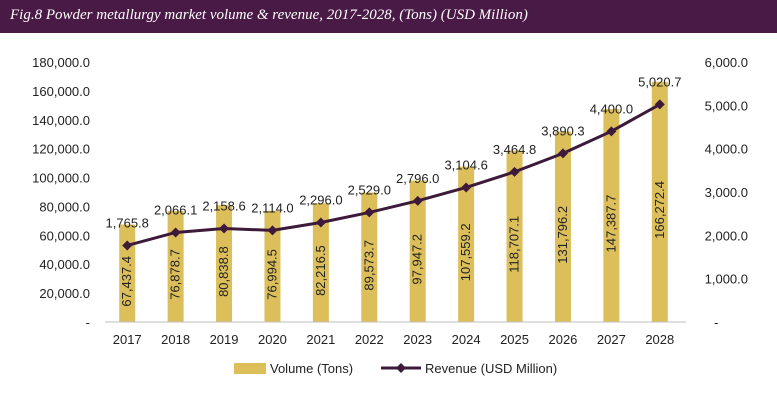 Image resolution: width=777 pixels, height=400 pixels. Describe the element at coordinates (401, 368) in the screenshot. I see `legend-swatch-revenue-marker` at that location.